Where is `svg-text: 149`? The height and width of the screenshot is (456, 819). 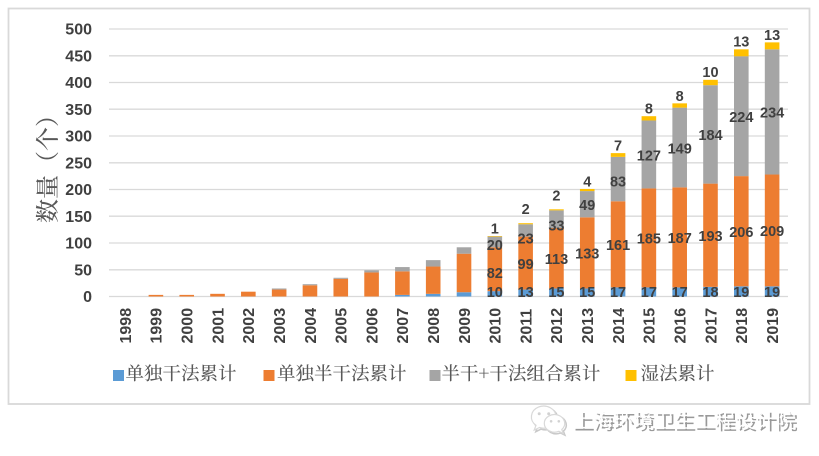 svg-text: 149 is located at coordinates (680, 149).